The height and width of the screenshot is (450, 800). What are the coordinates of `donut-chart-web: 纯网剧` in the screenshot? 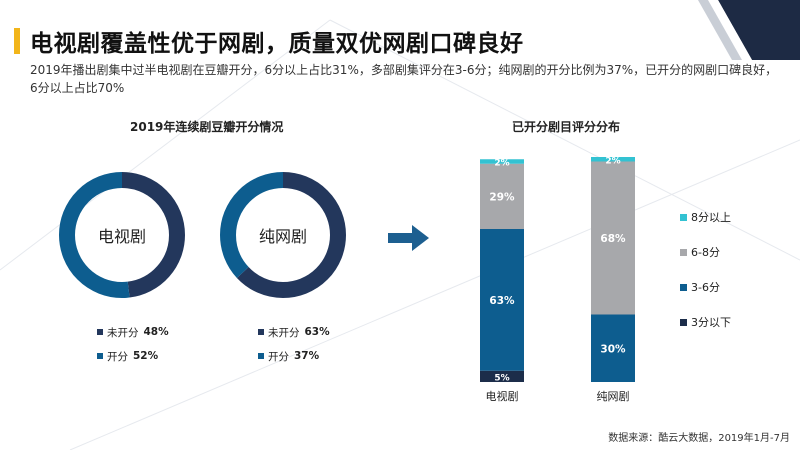 It's located at (283, 235).